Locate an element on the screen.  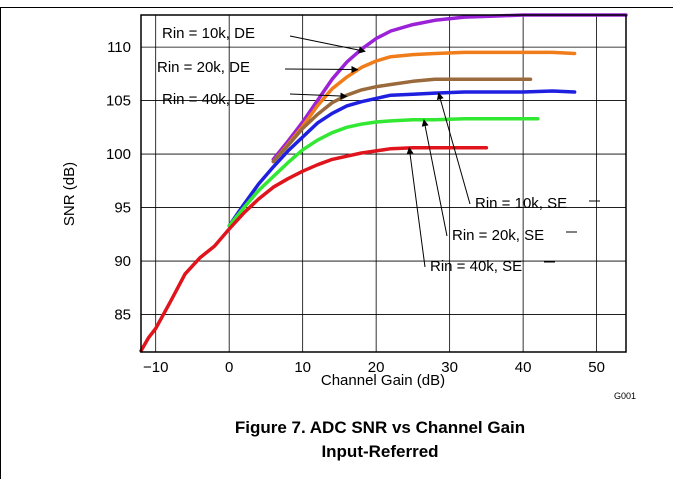
y-axis-label: SNR (dB) is located at coordinates (69, 194).